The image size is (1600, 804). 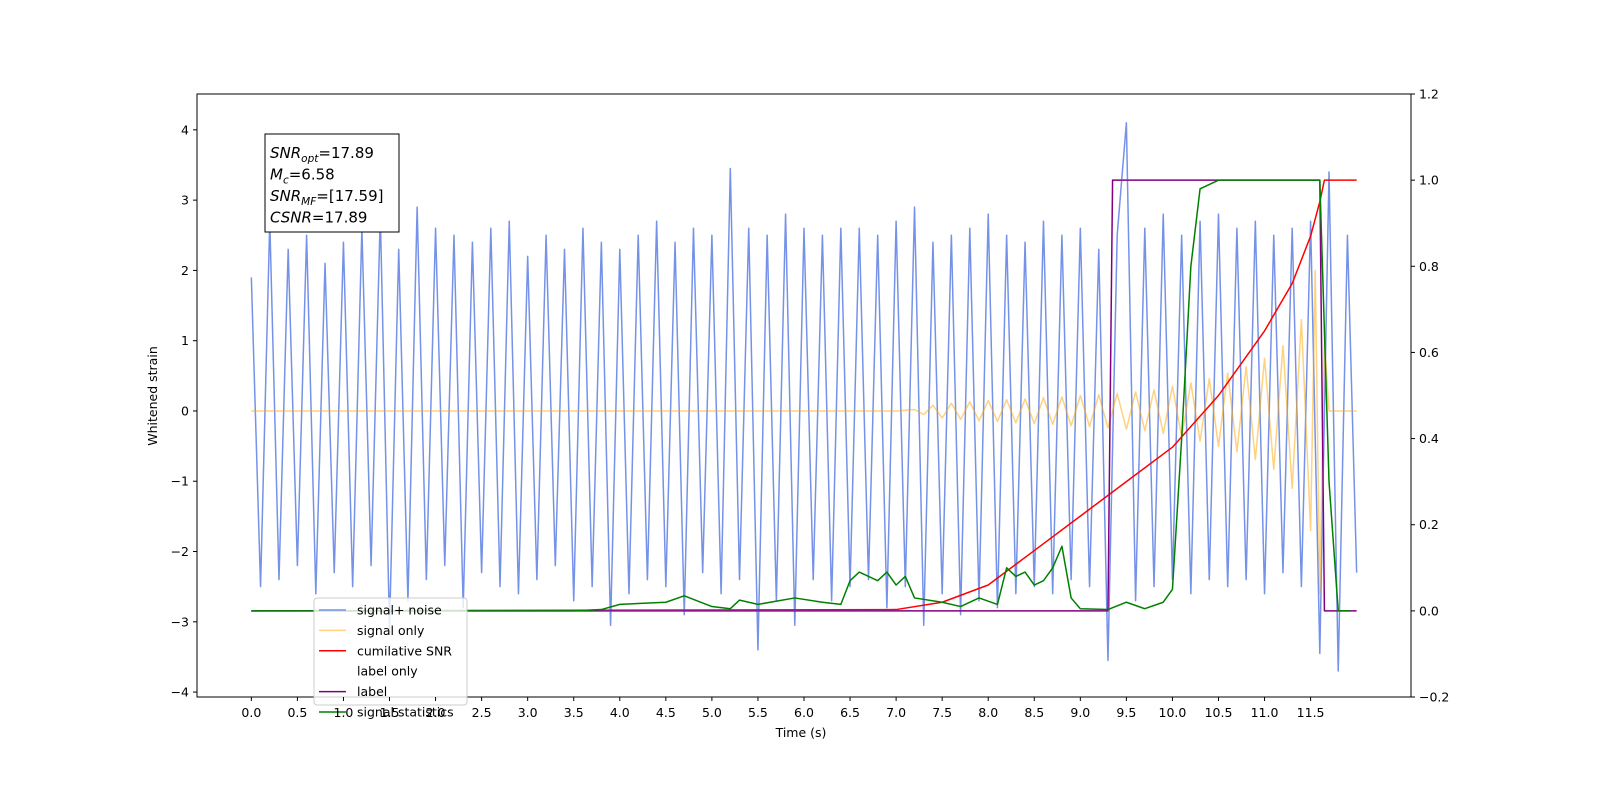 I want to click on x-tick-label: 8.0, so click(x=988, y=712).